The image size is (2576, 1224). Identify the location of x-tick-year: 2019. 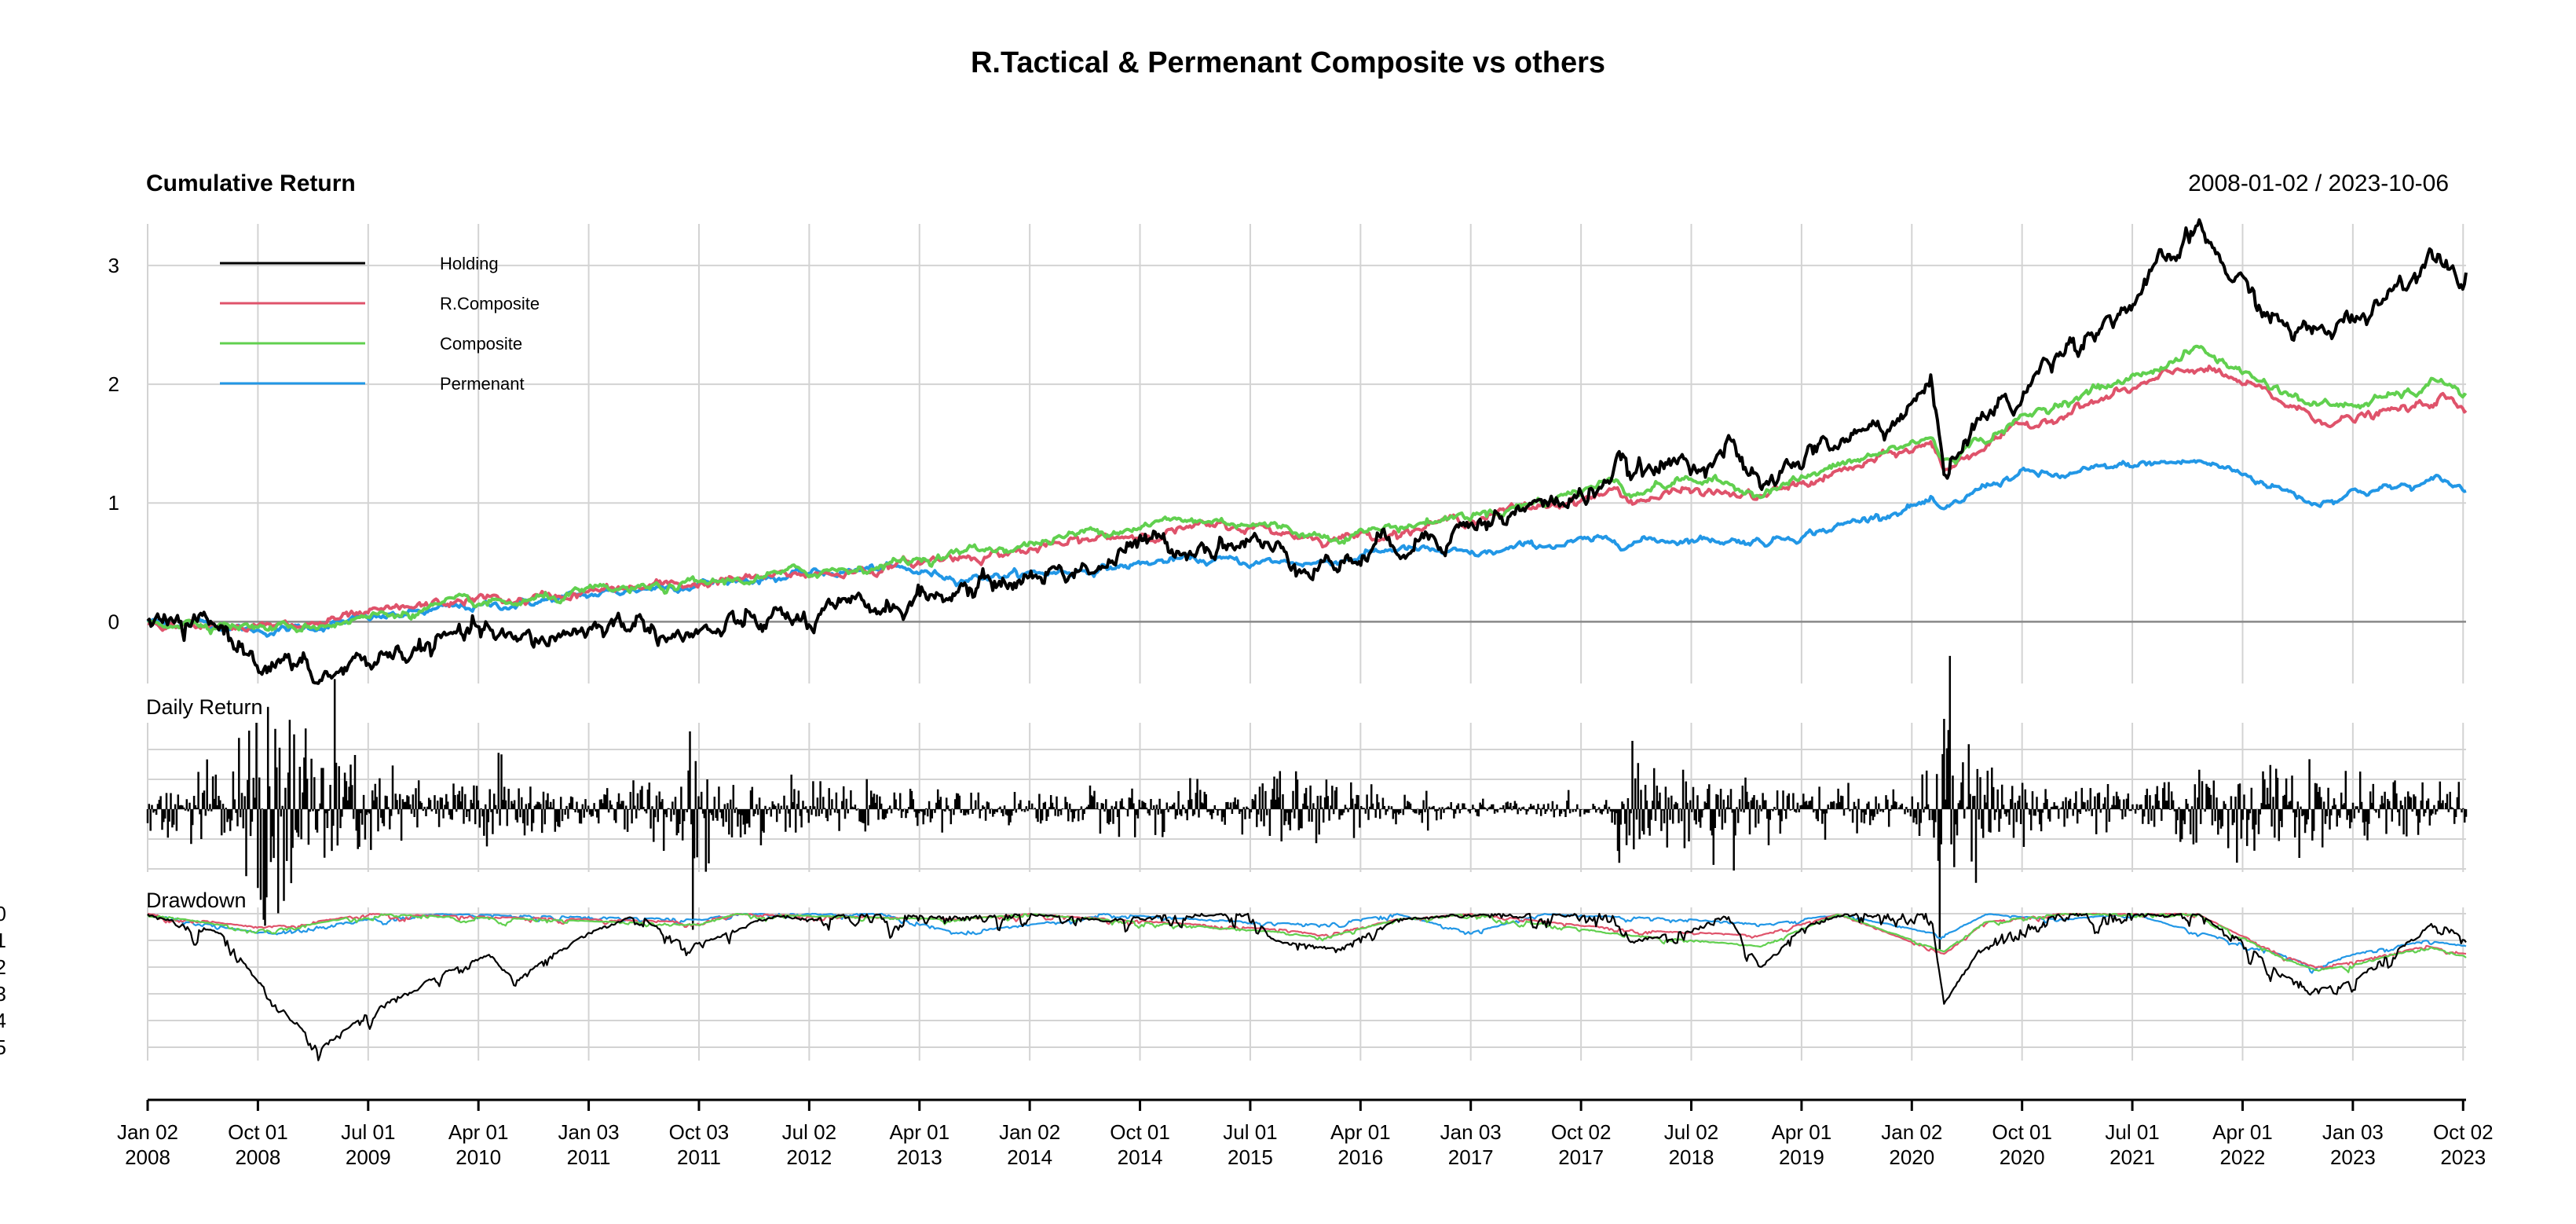
(1802, 1157).